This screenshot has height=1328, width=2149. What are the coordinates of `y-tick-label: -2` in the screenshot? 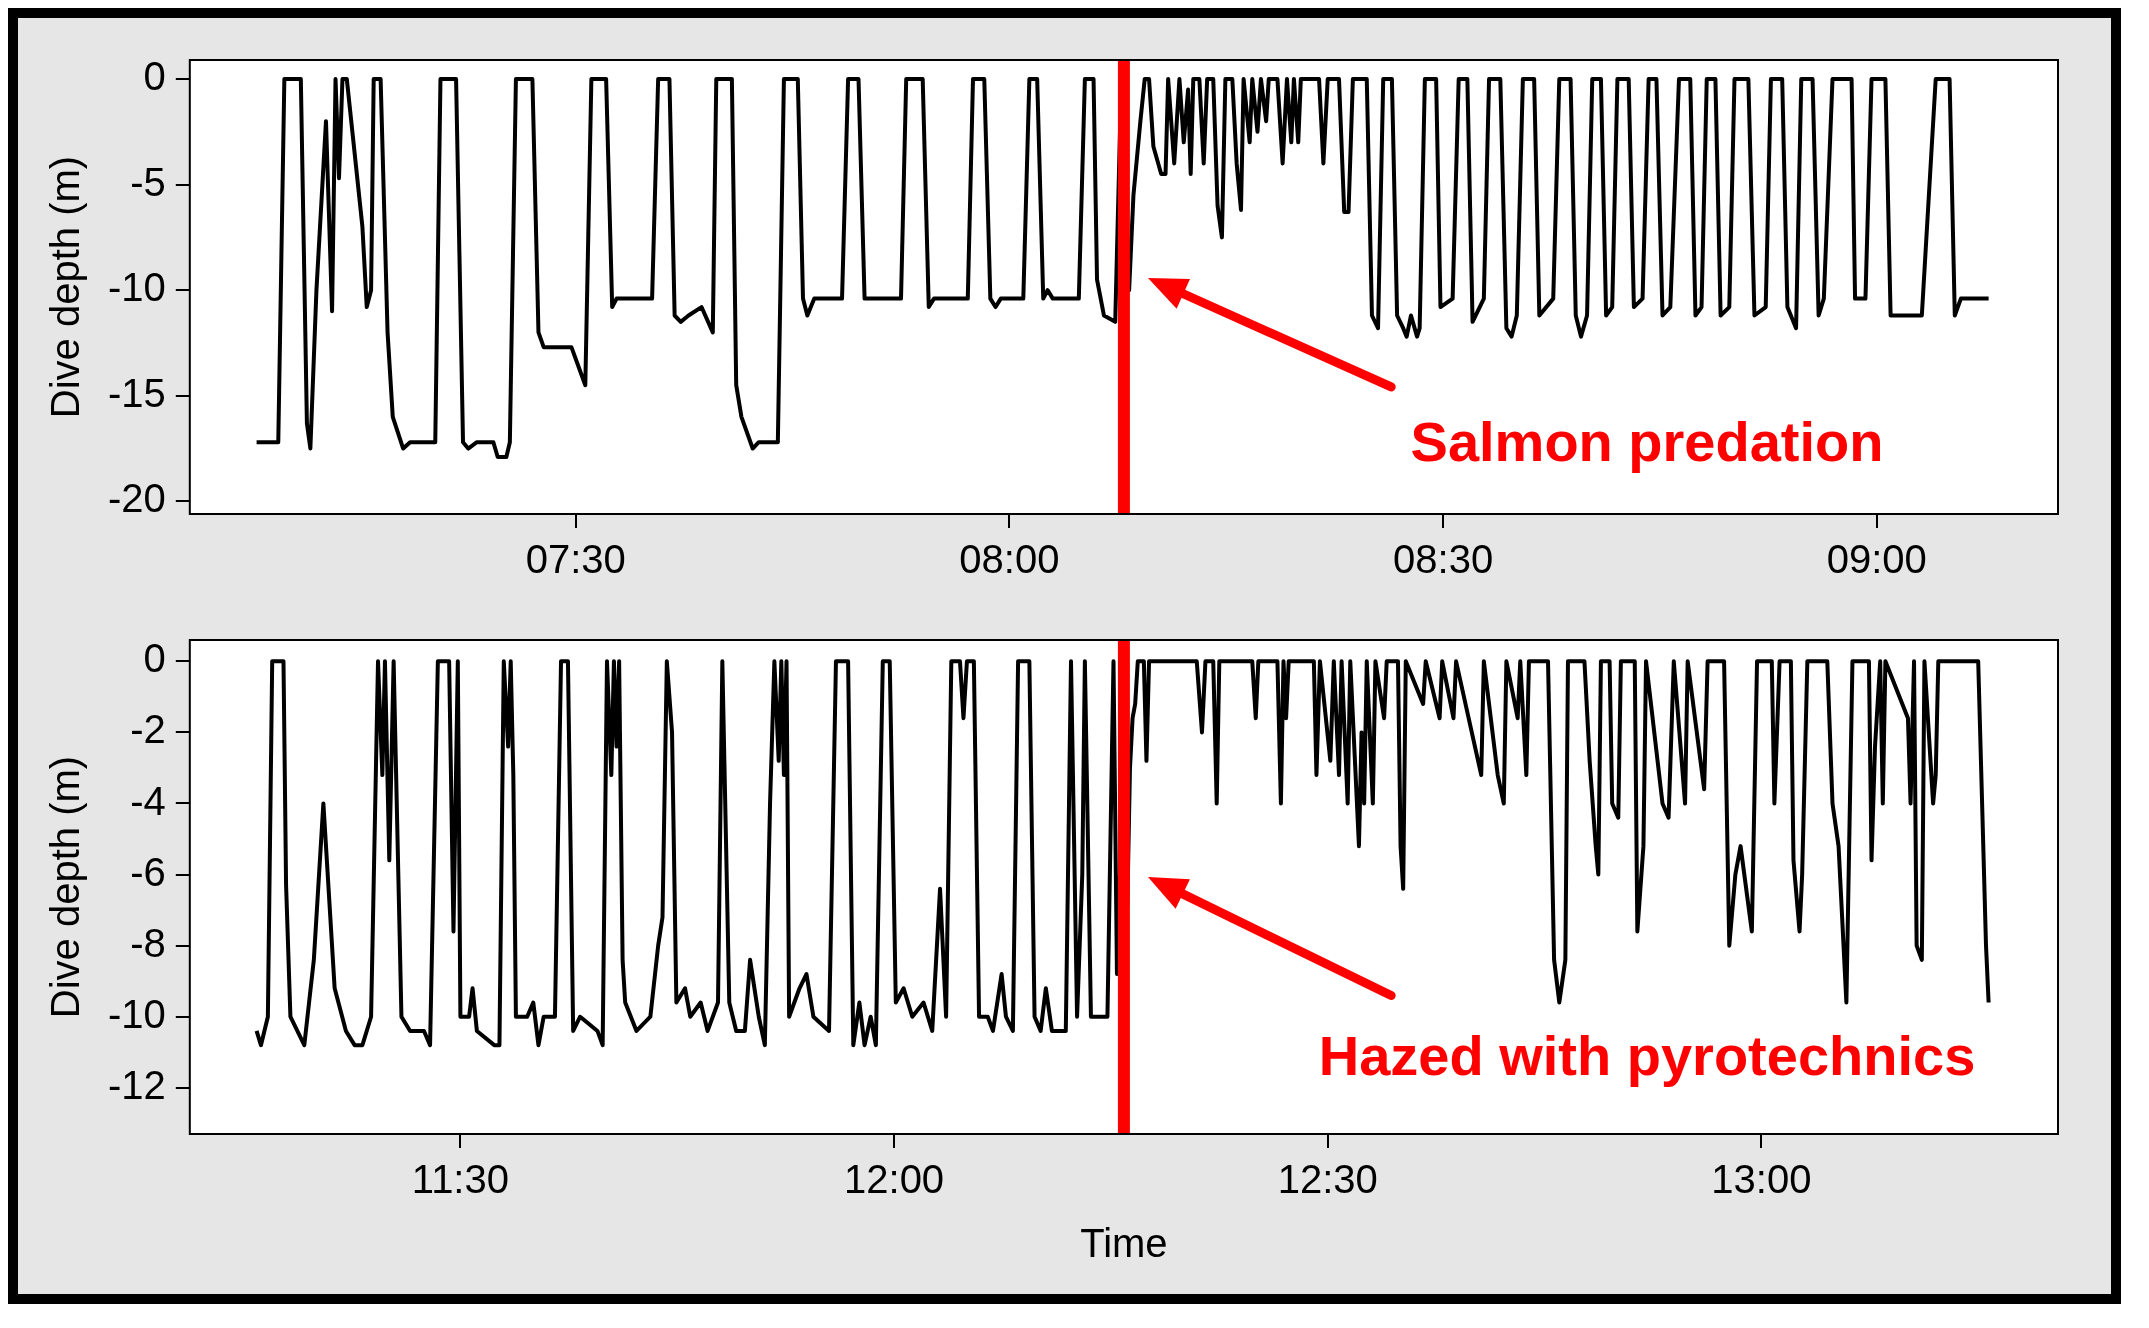 It's located at (148, 729).